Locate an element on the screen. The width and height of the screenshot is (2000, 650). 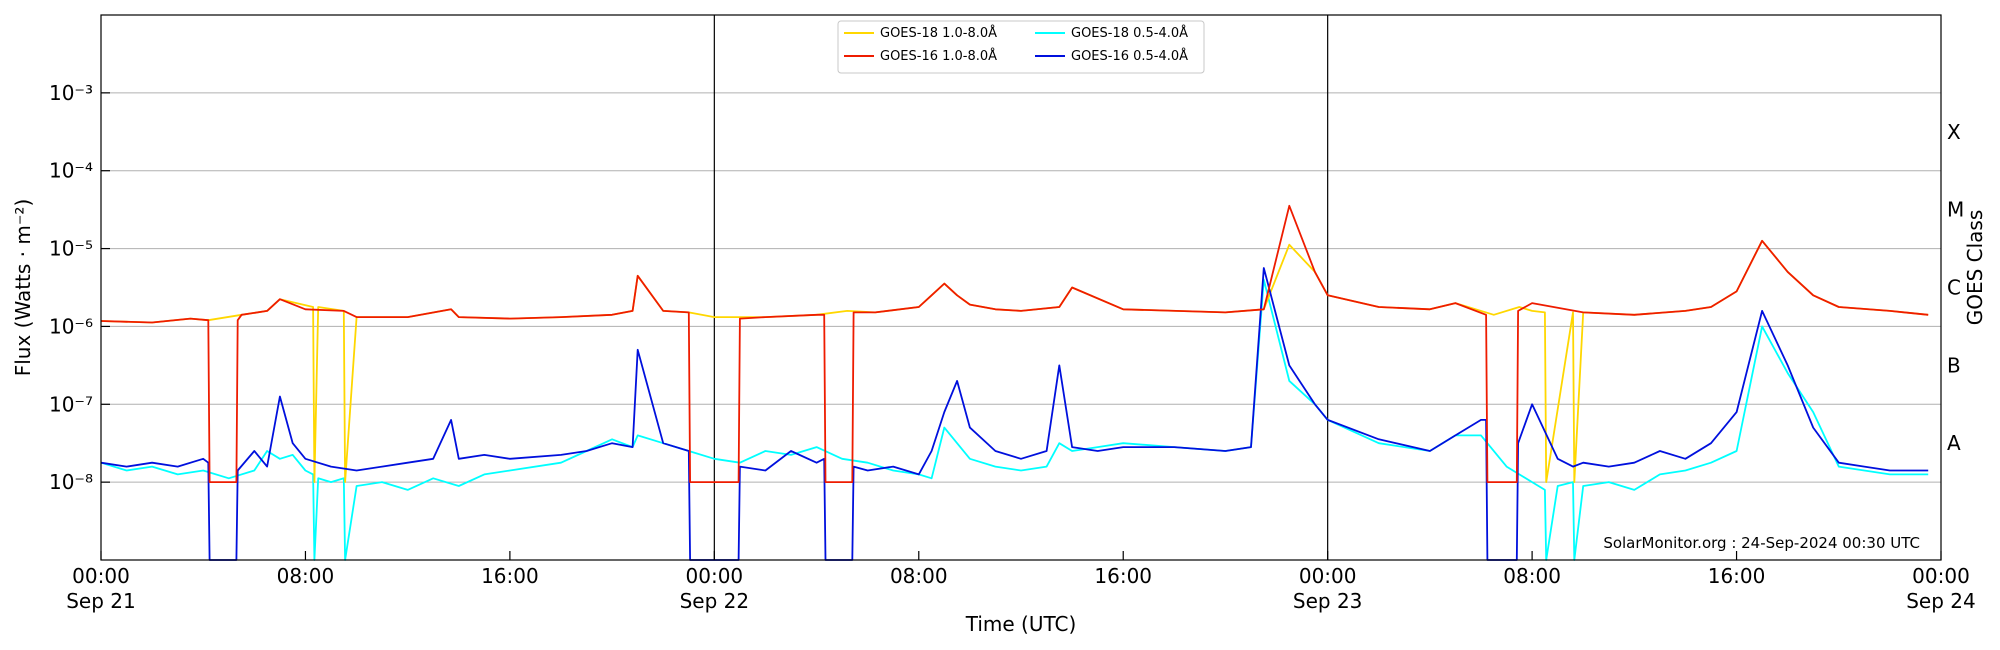
x-tick-date: Sep 24 is located at coordinates (1941, 601).